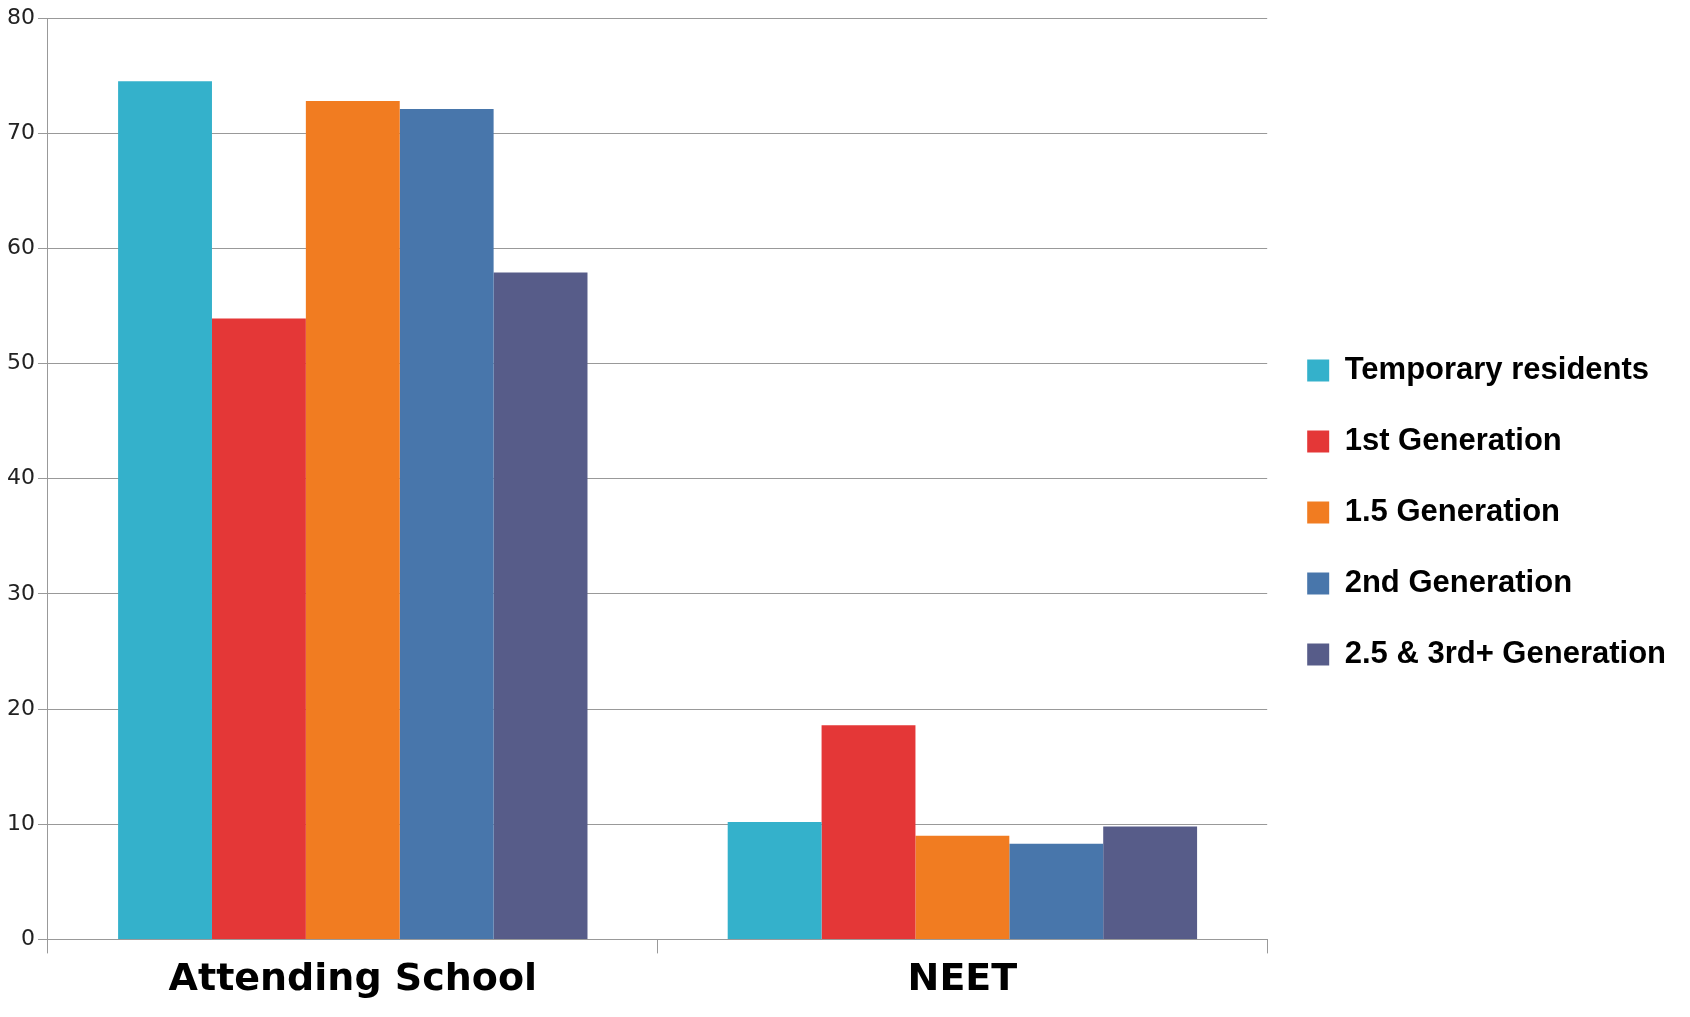  Describe the element at coordinates (20, 16) in the screenshot. I see `y-tick-label: 80` at that location.